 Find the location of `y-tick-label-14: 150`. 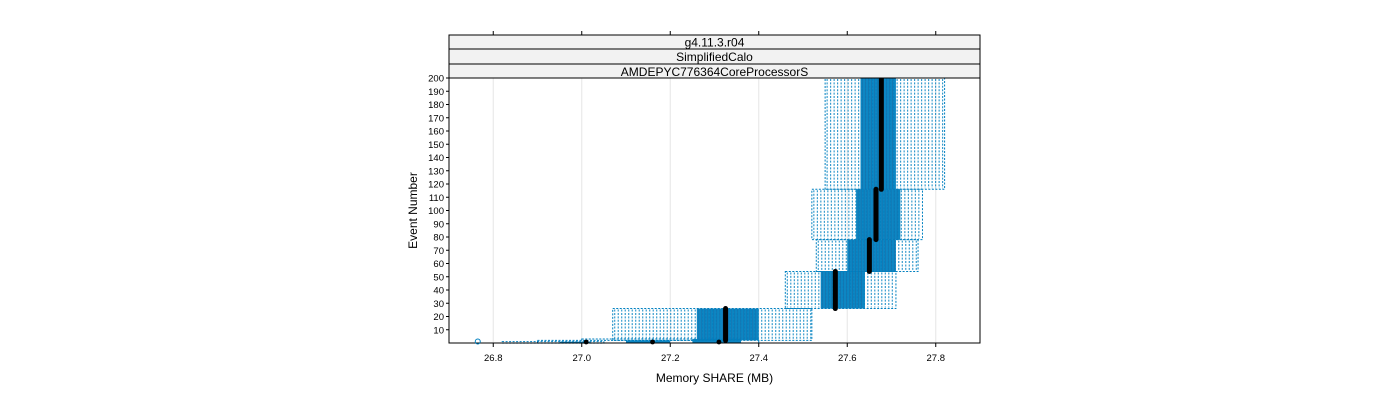

y-tick-label-14: 150 is located at coordinates (436, 145).